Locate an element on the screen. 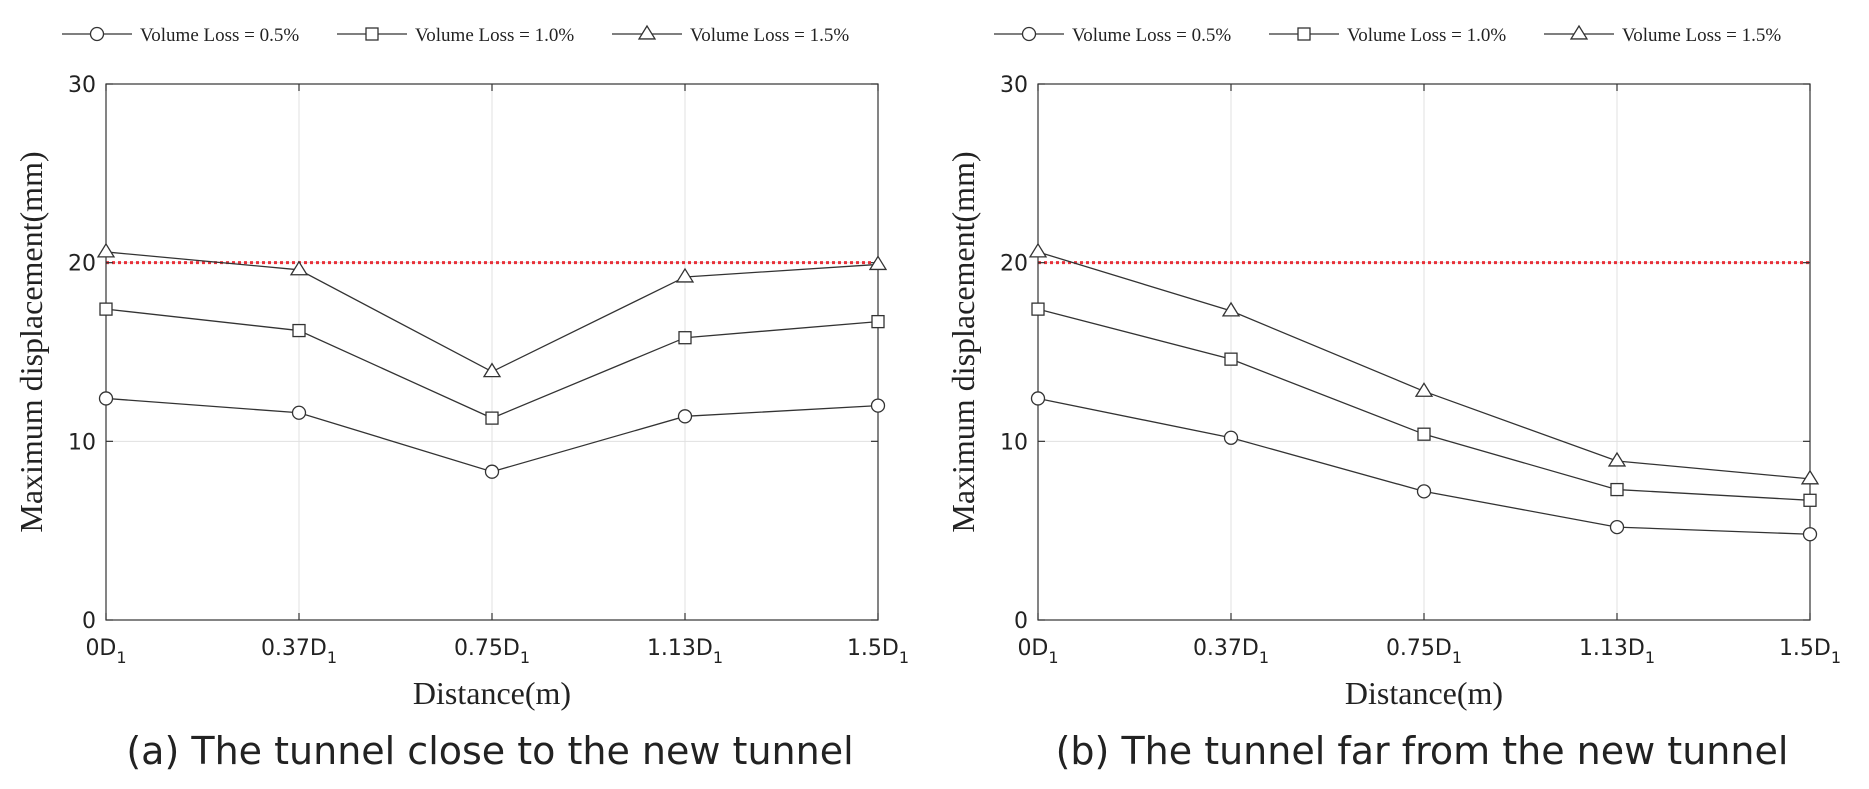 The image size is (1869, 789). panel-caption: (b) The tunnel far from the new tunnel is located at coordinates (1422, 751).